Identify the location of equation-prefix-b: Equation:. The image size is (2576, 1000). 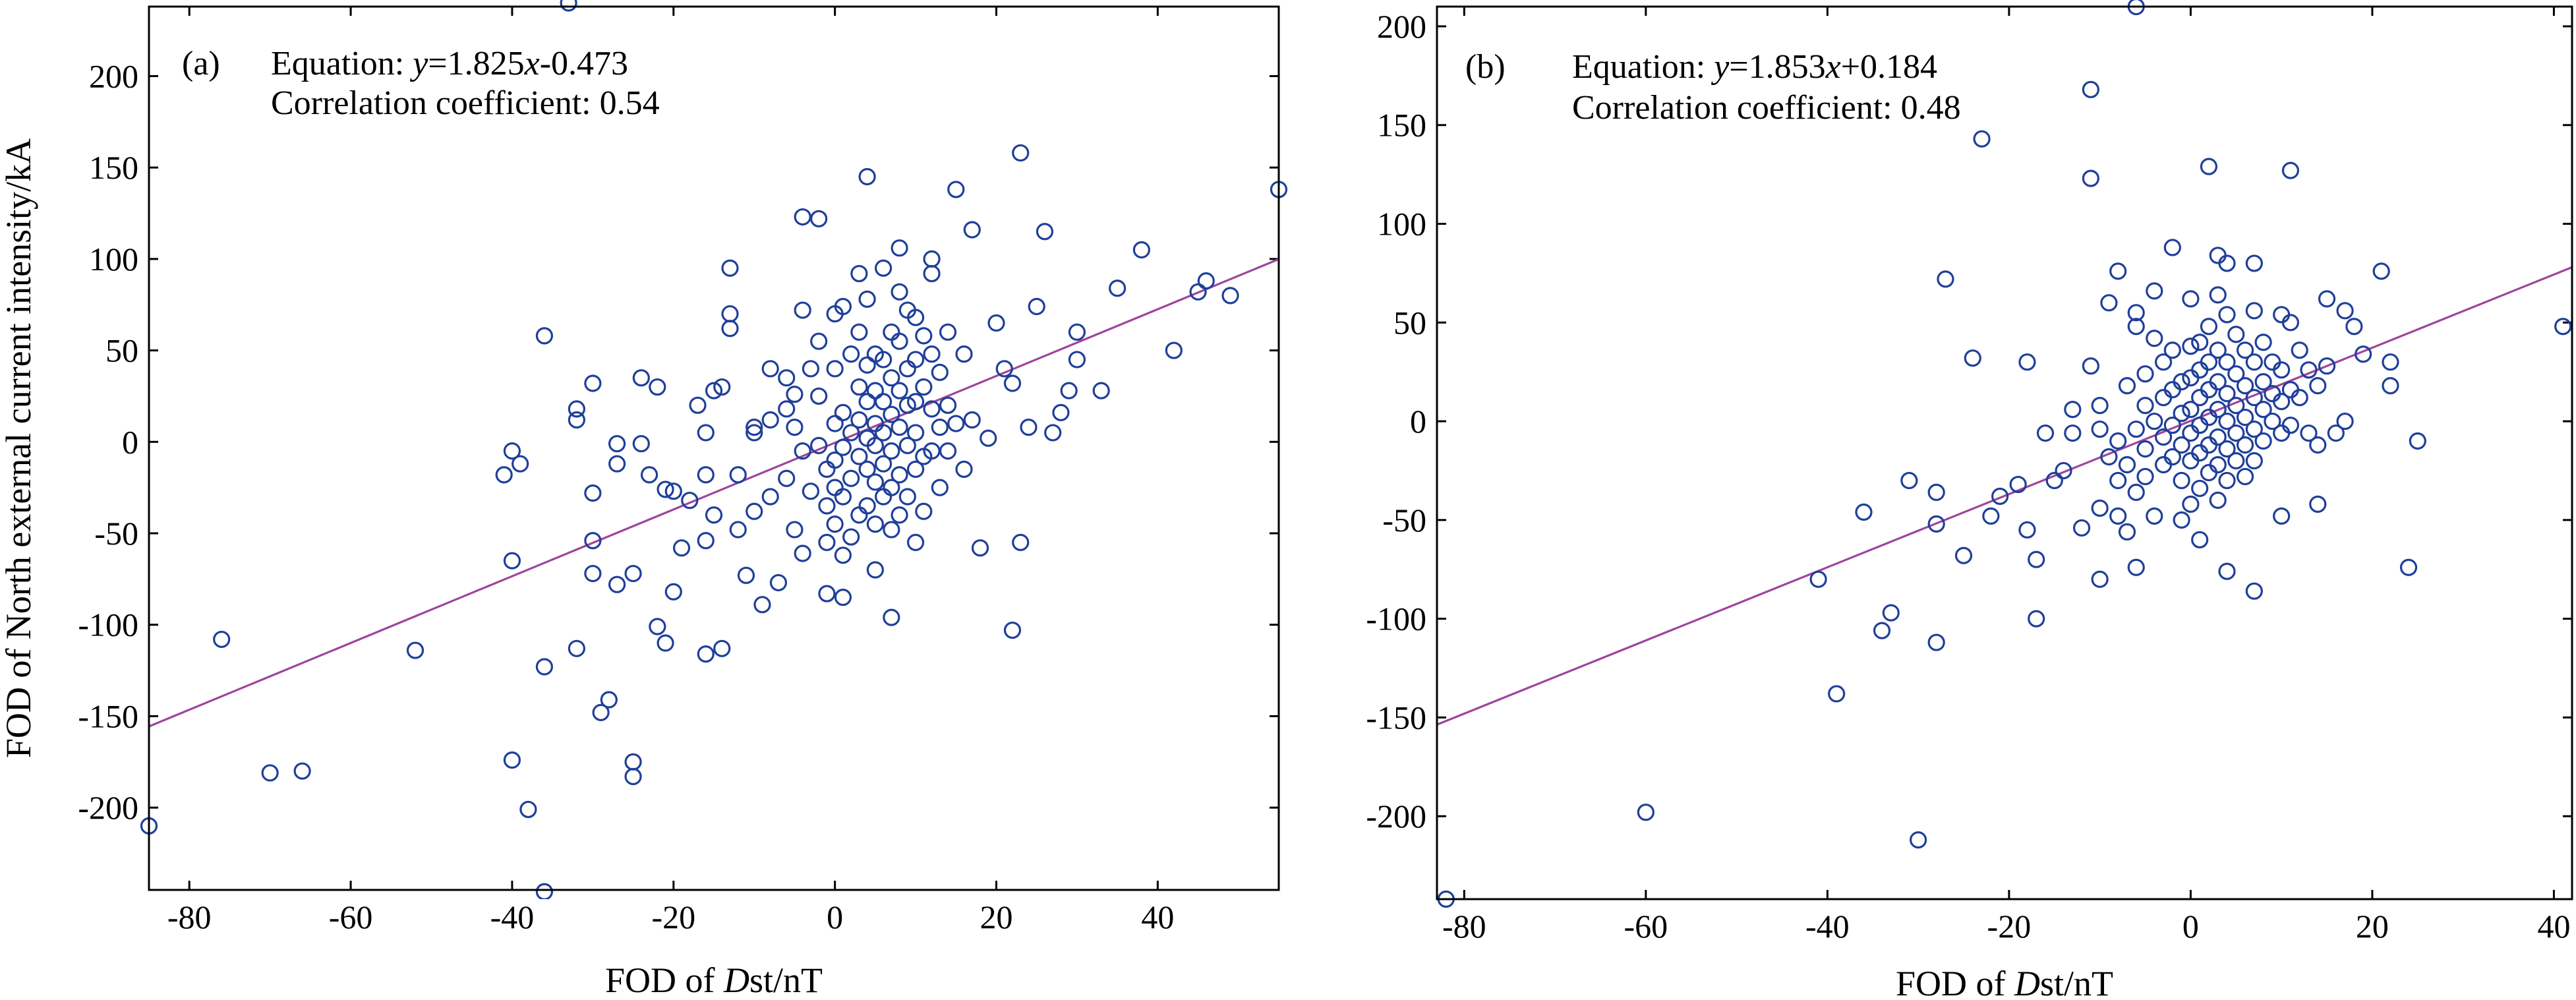
(1643, 67).